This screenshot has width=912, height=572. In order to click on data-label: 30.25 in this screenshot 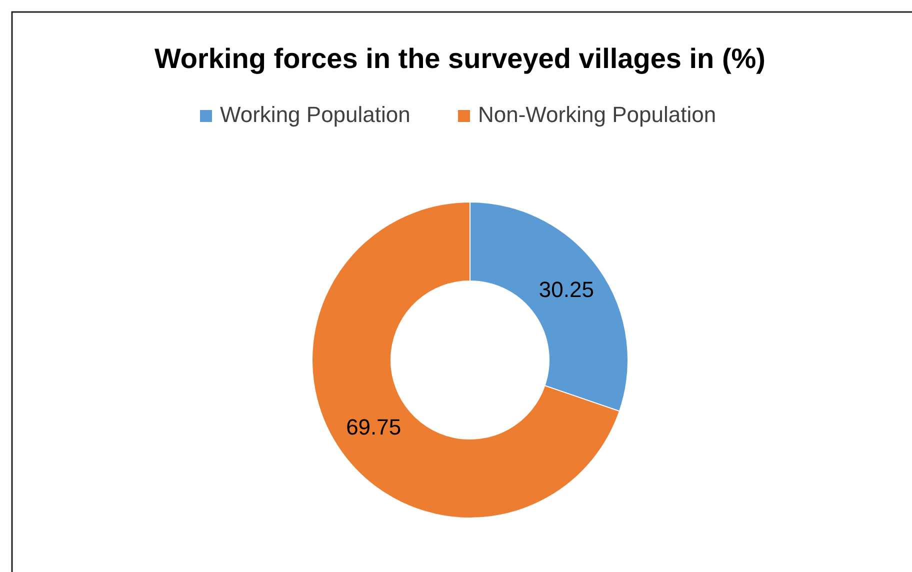, I will do `click(566, 289)`.